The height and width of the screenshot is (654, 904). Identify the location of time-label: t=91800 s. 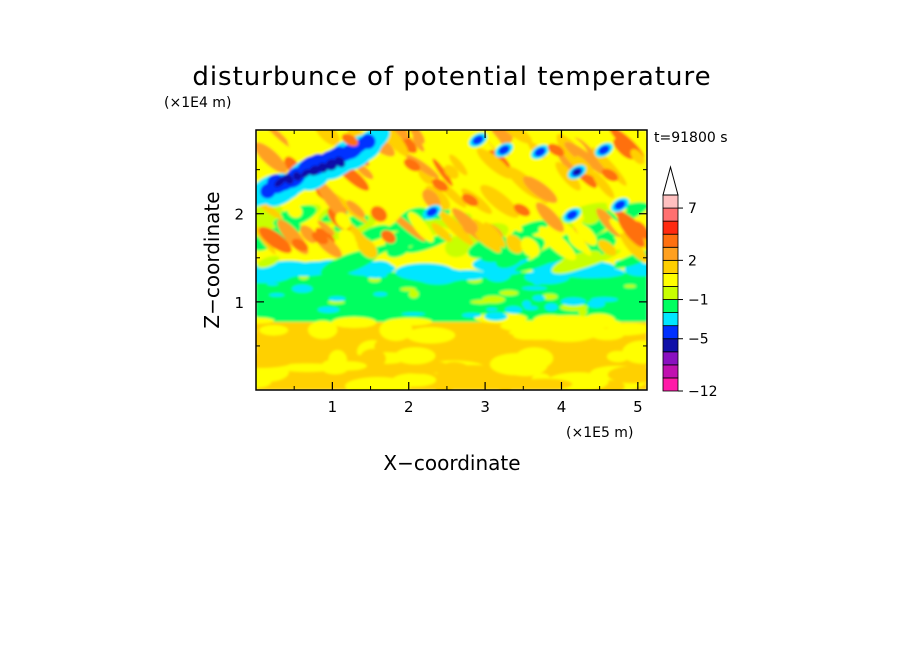
(691, 138).